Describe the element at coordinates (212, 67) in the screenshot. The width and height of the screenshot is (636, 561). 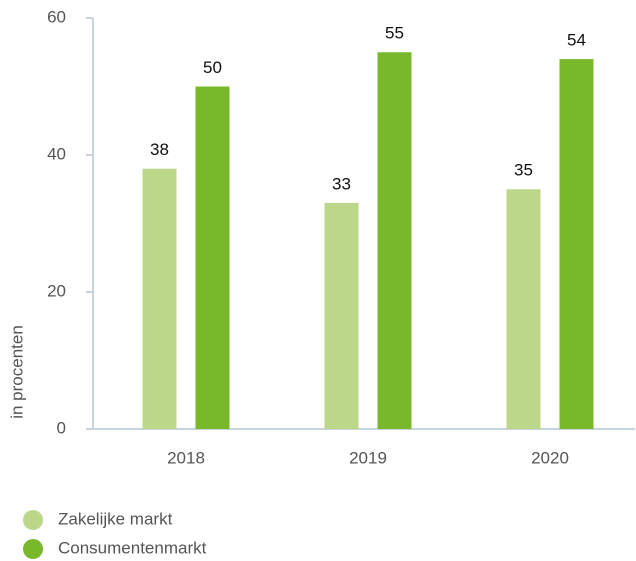
I see `value-label: 50` at that location.